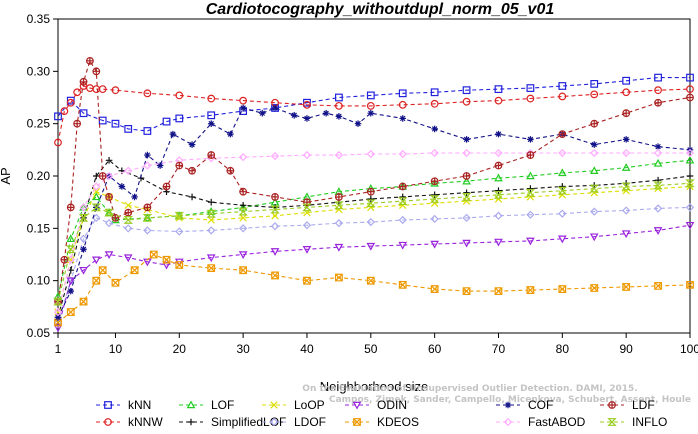 This screenshot has width=698, height=434. Describe the element at coordinates (563, 349) in the screenshot. I see `x-tick-label: 80` at that location.